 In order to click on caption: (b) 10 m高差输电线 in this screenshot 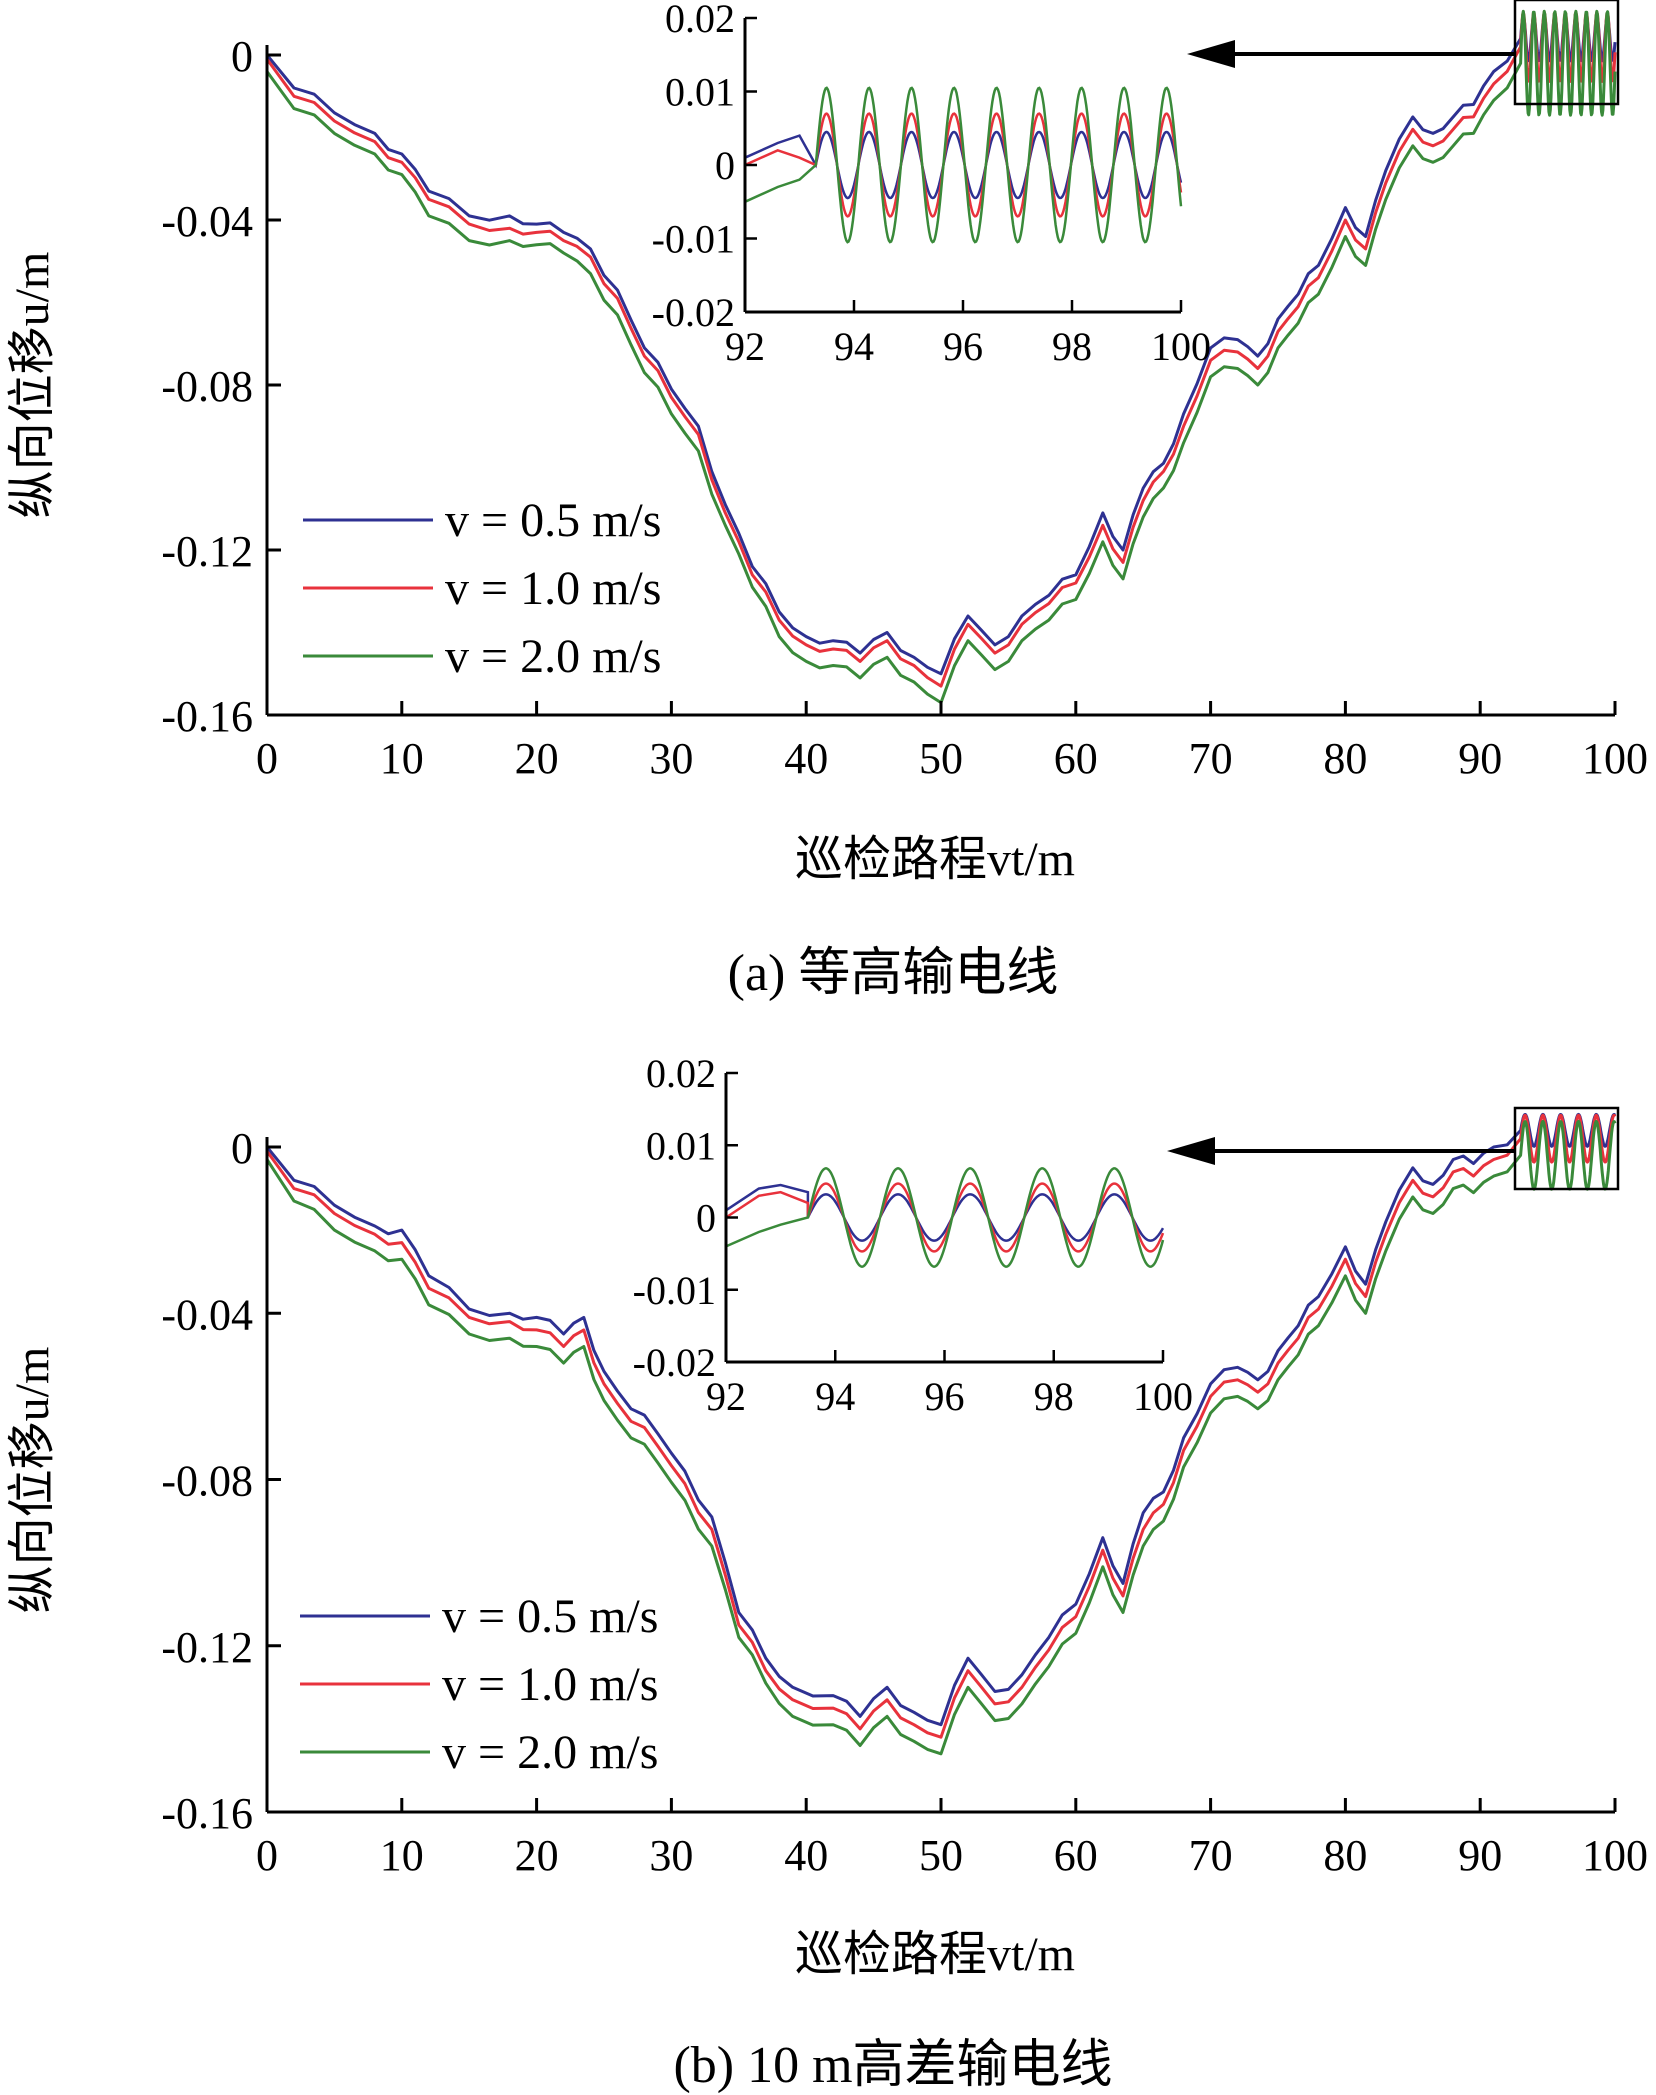, I will do `click(892, 2065)`.